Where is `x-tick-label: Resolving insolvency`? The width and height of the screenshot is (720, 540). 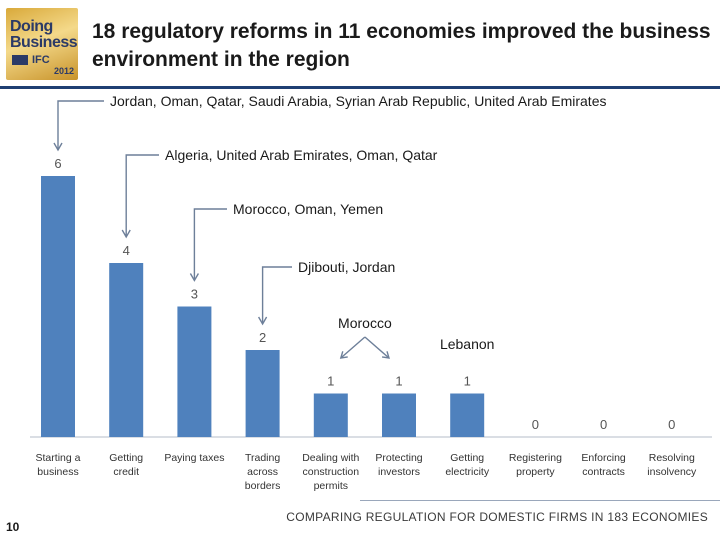
x-tick-label: Resolving insolvency is located at coordinates (672, 465).